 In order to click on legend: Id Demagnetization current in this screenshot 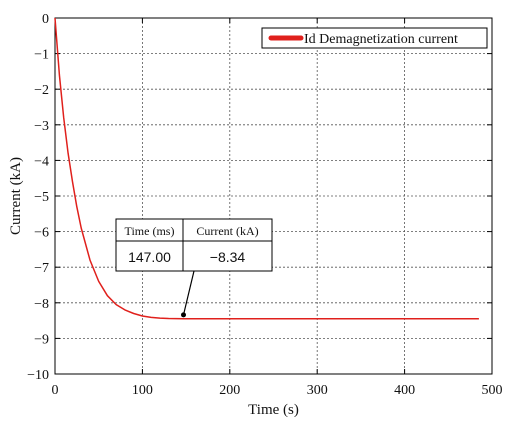, I will do `click(374, 38)`.